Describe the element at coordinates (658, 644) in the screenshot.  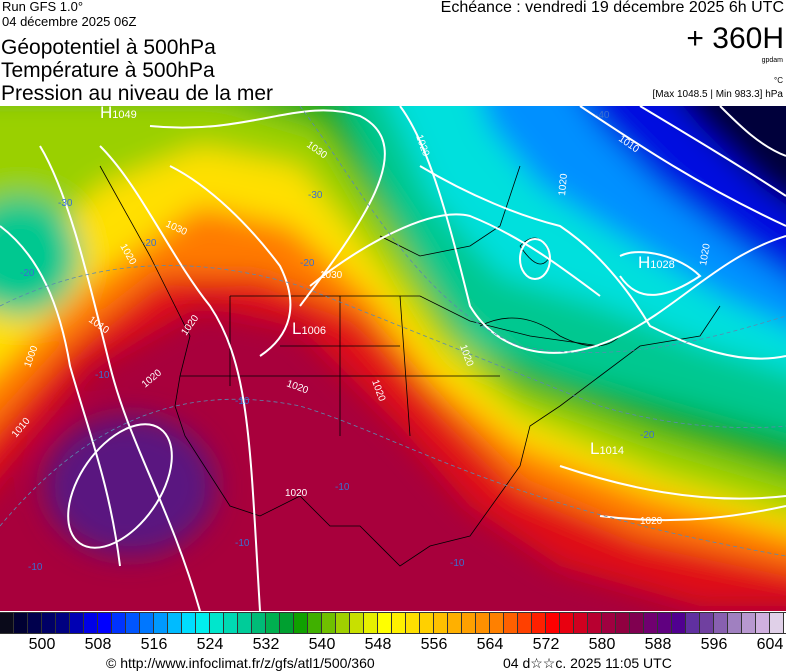
I see `legend-tick-label: 588` at that location.